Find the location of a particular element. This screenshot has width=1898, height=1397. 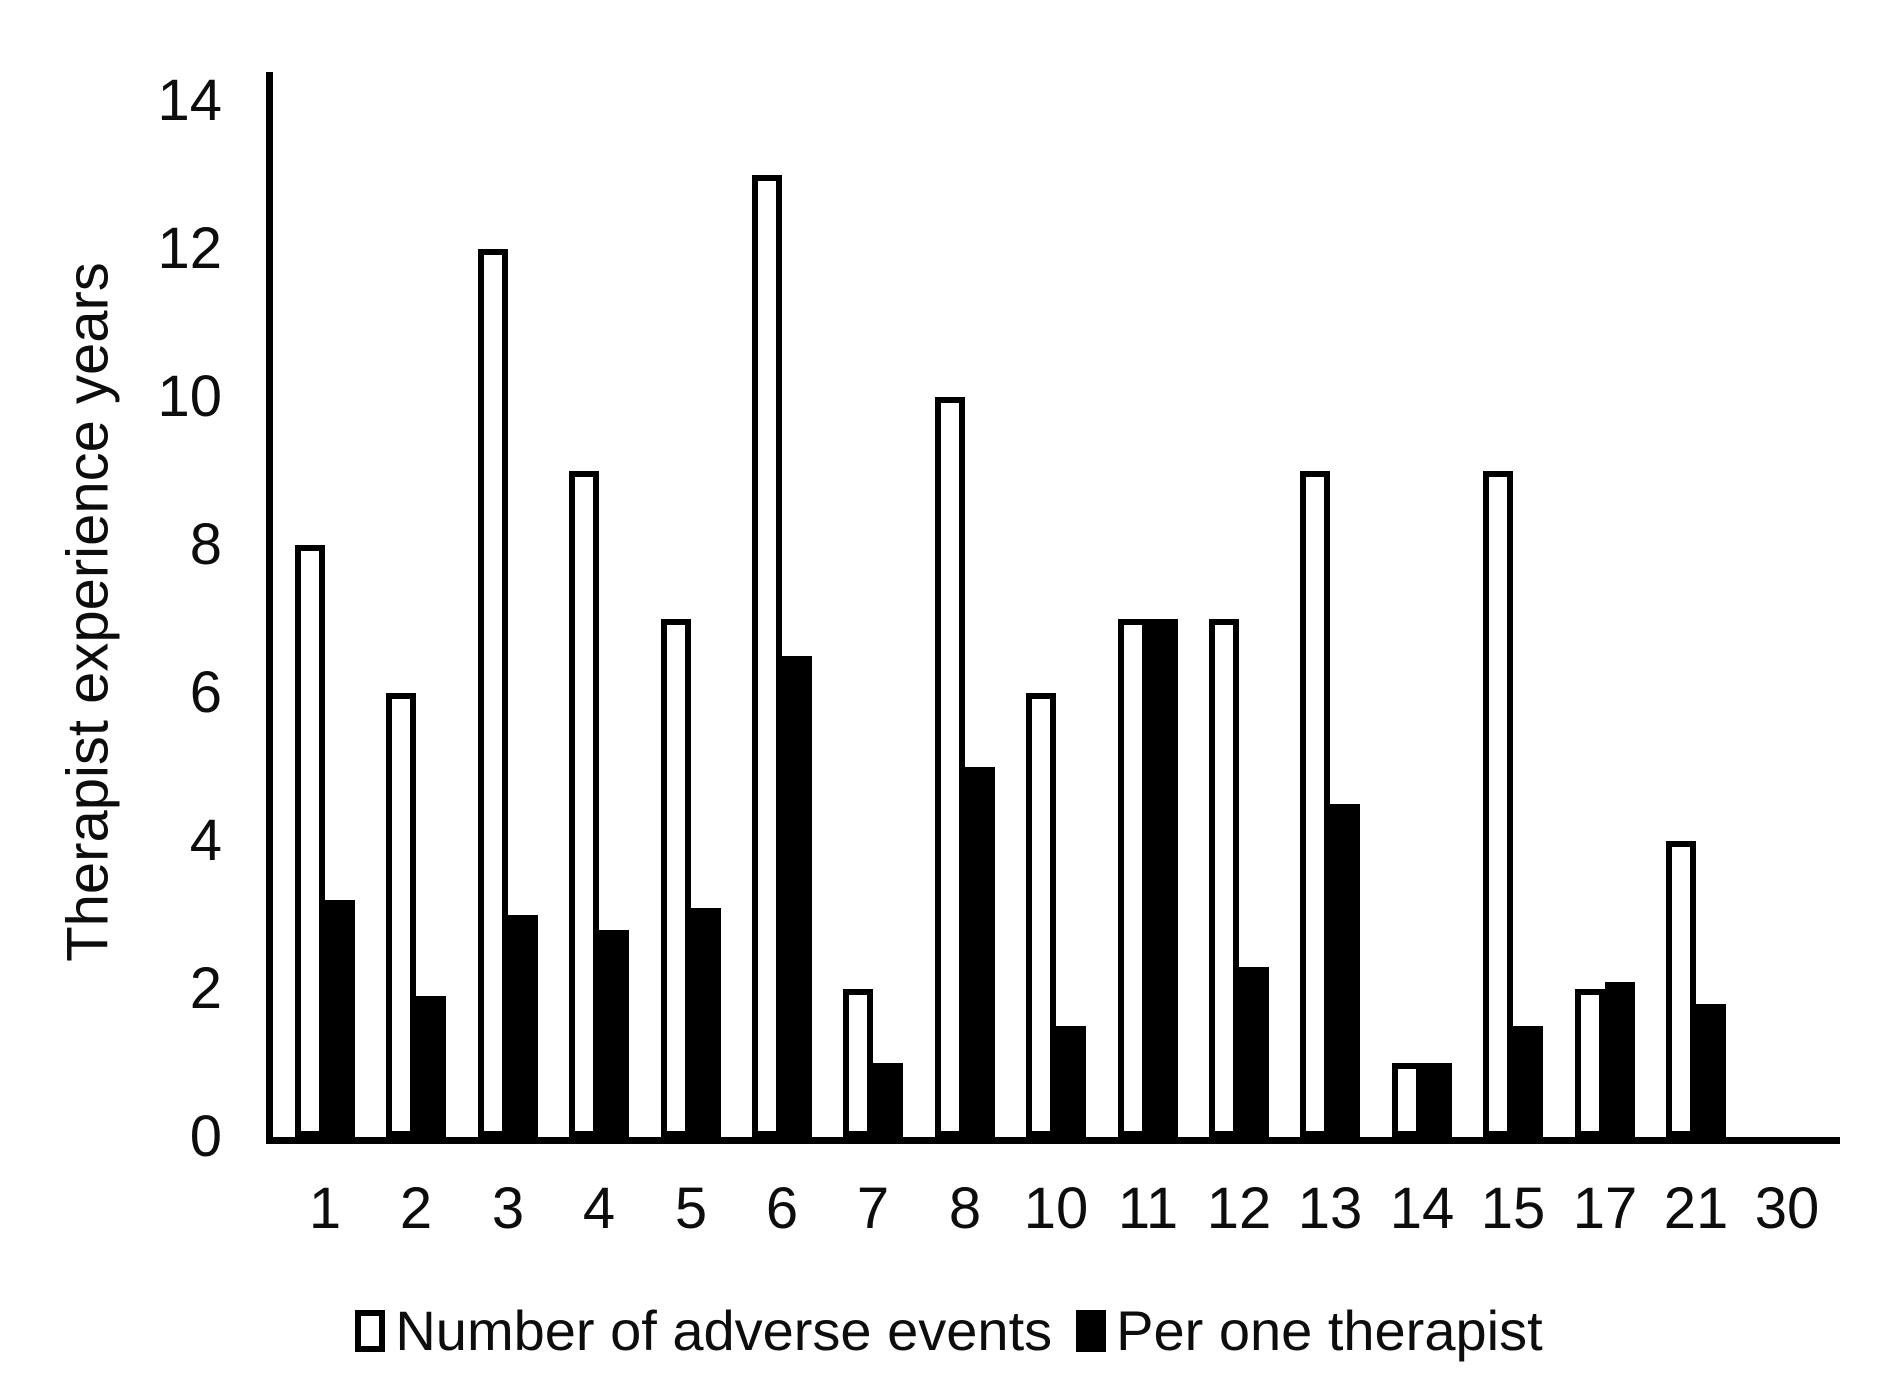

y-tick-label: 2 is located at coordinates (205, 988).